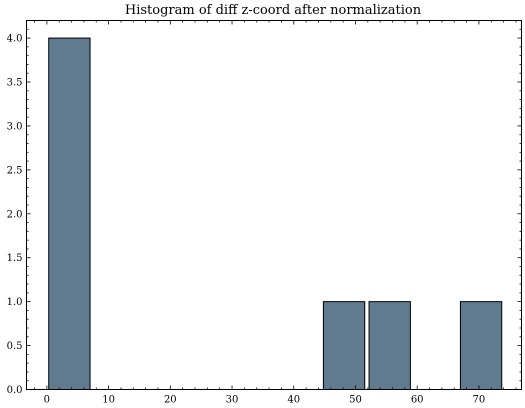 The height and width of the screenshot is (408, 525). I want to click on y-tick-label: 3.0, so click(15, 126).